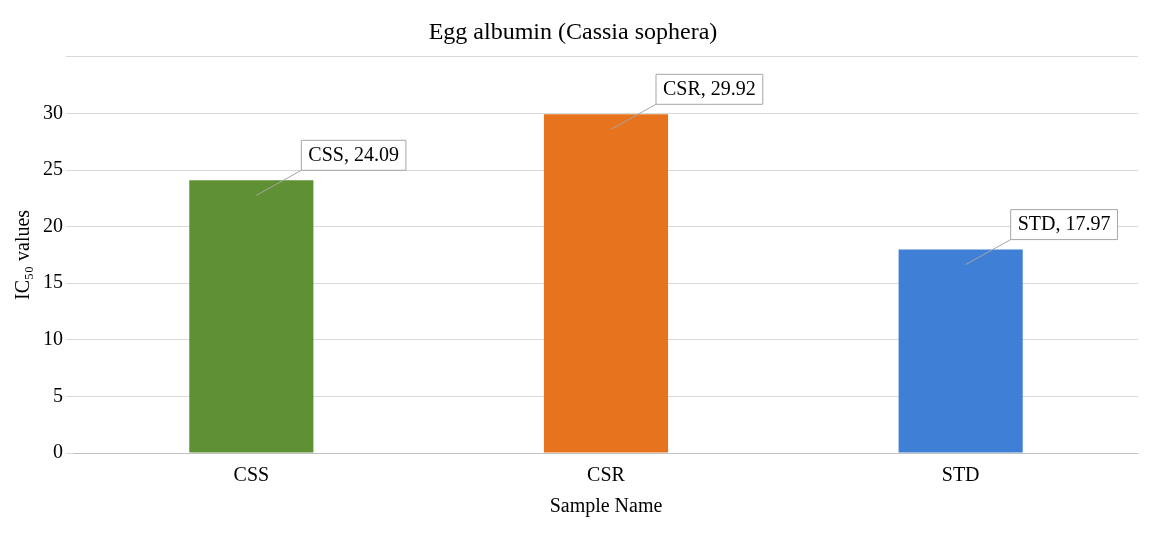 Image resolution: width=1169 pixels, height=537 pixels. I want to click on chart-title: Egg albumin (Cassia sophera), so click(573, 30).